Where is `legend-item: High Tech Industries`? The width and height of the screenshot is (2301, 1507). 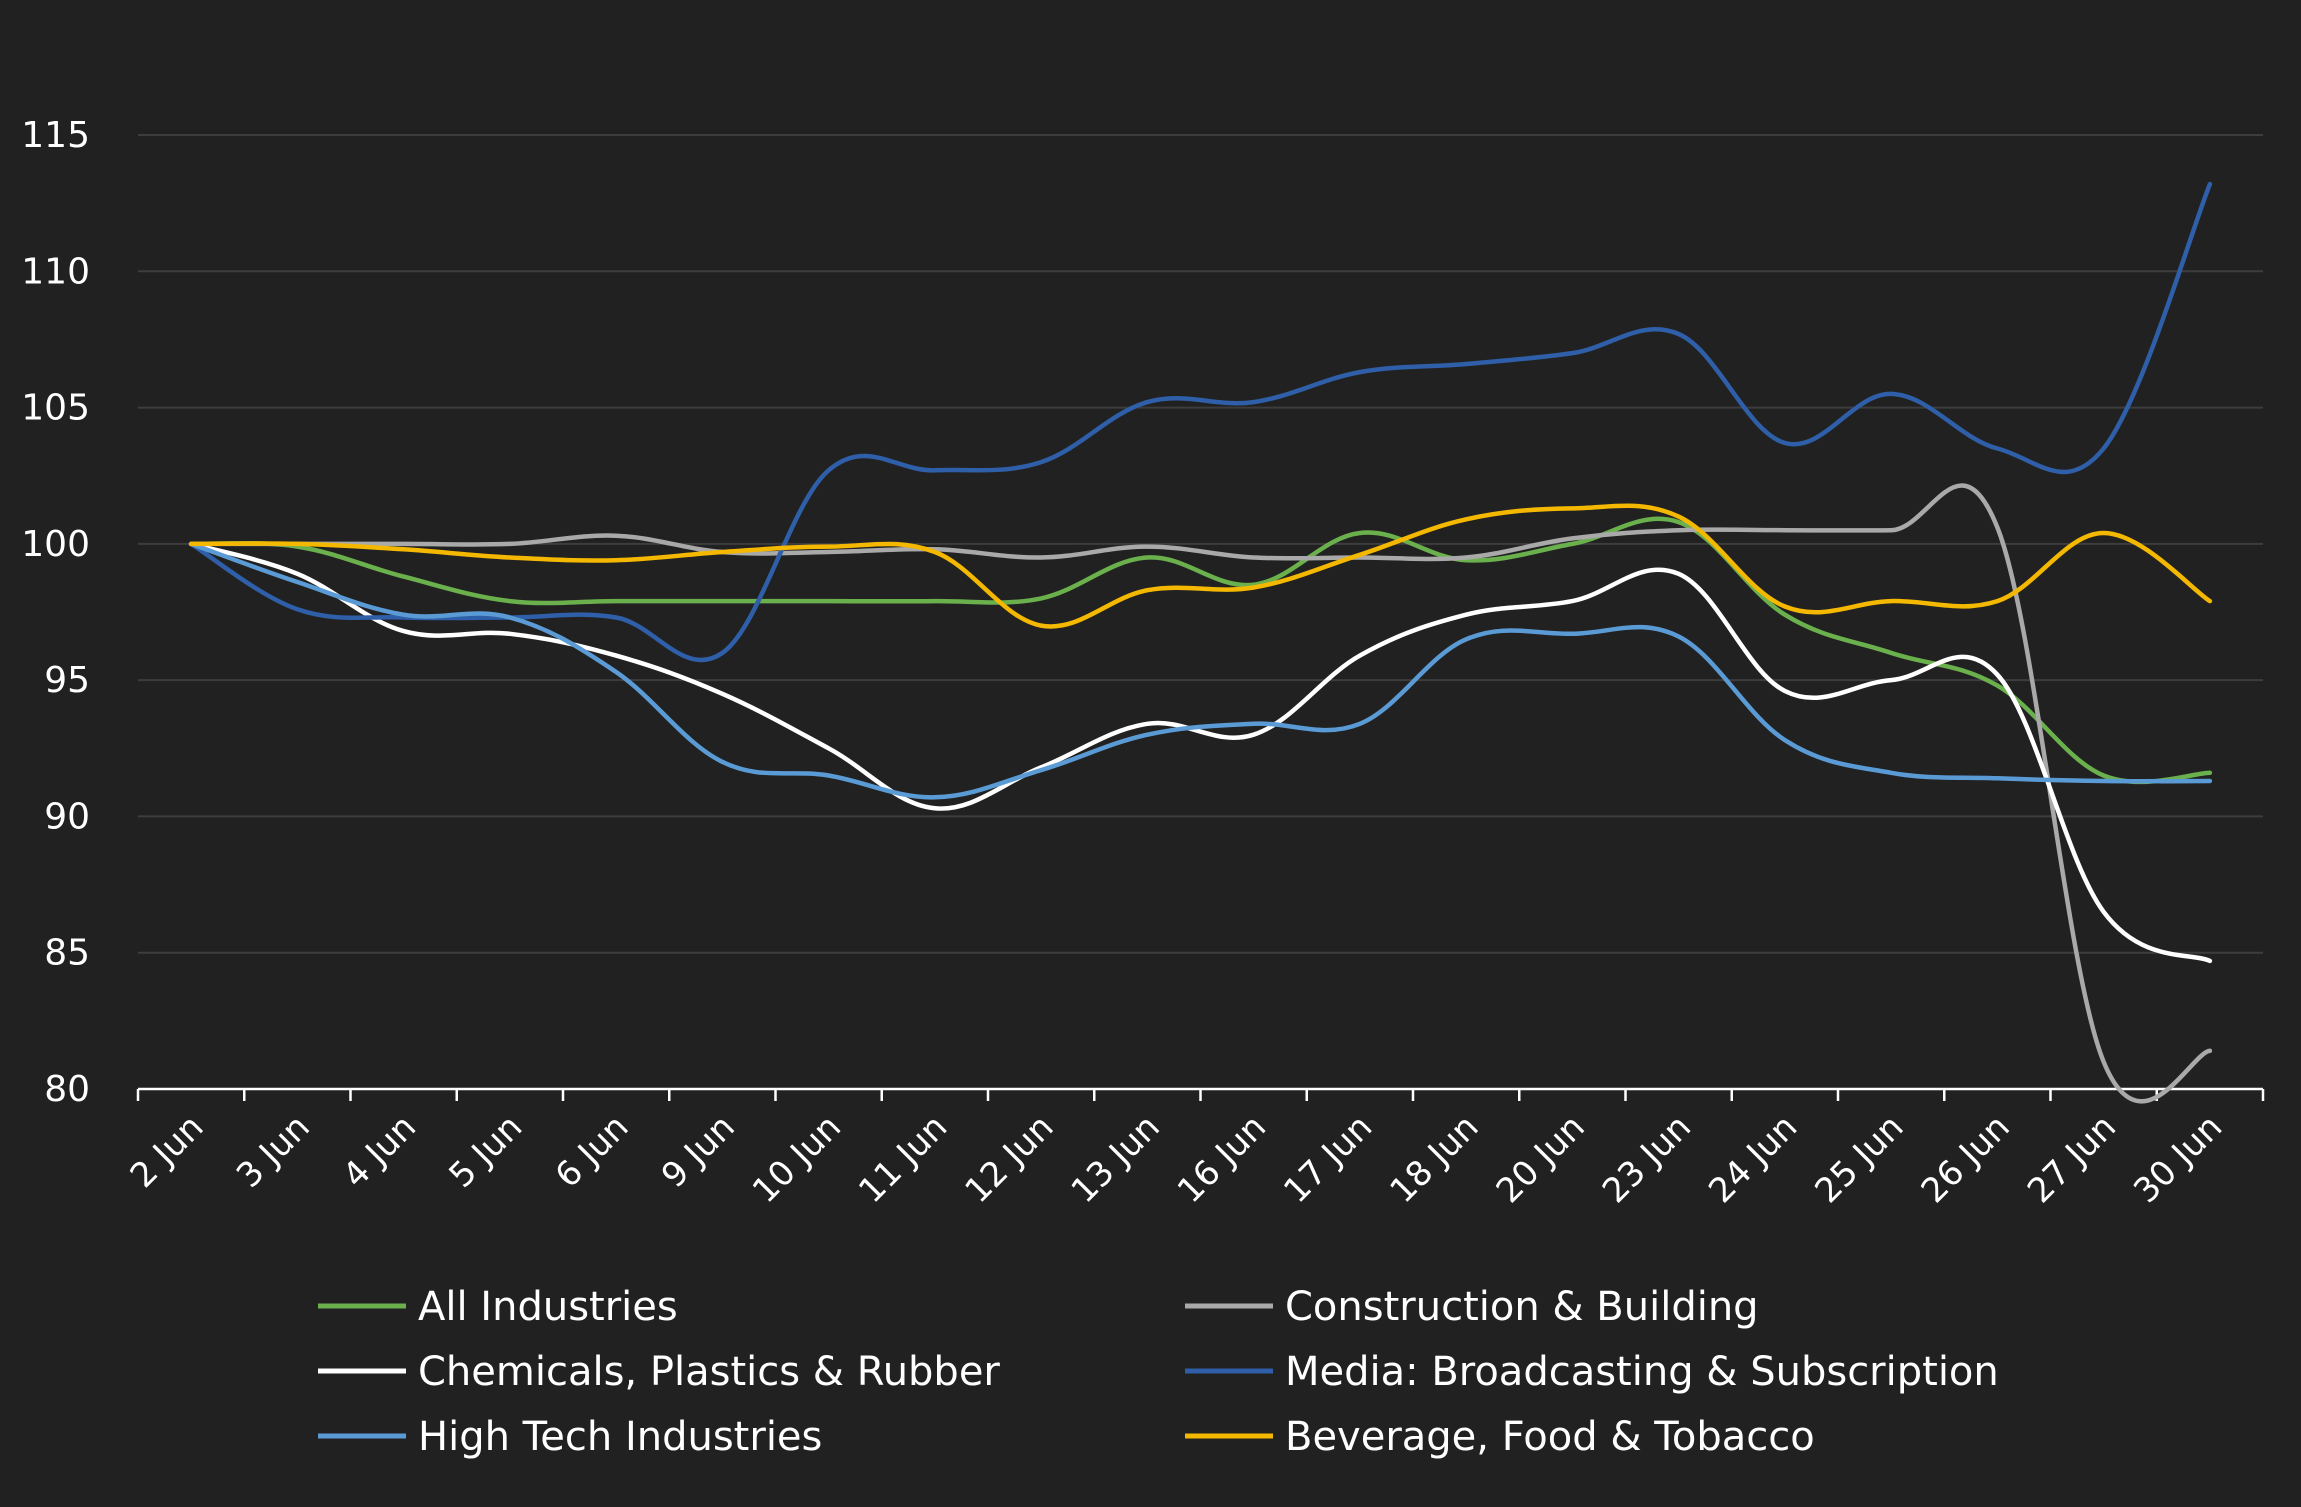
legend-item: High Tech Industries is located at coordinates (570, 1437).